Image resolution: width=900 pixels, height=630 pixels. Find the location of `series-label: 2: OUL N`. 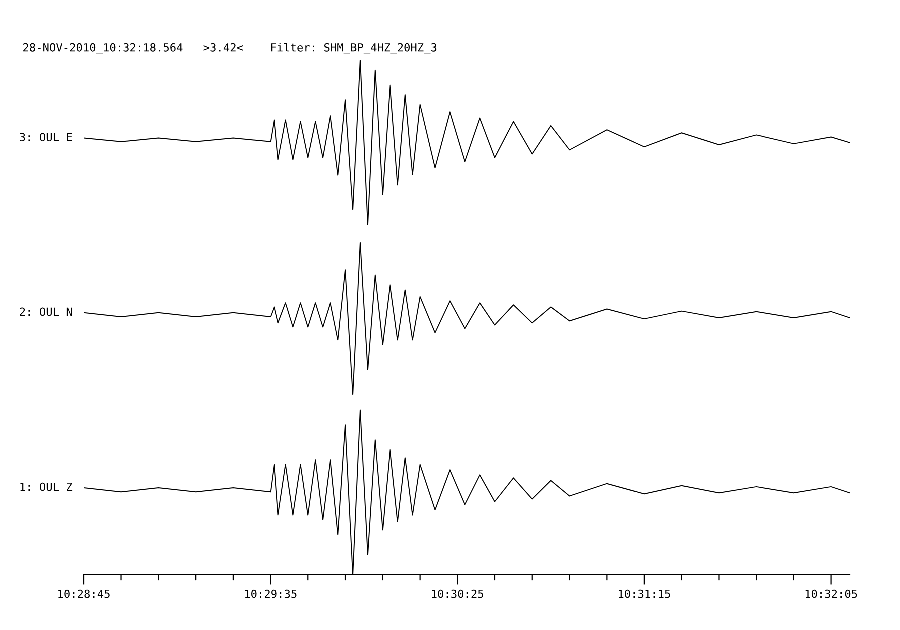

series-label: 2: OUL N is located at coordinates (46, 312).